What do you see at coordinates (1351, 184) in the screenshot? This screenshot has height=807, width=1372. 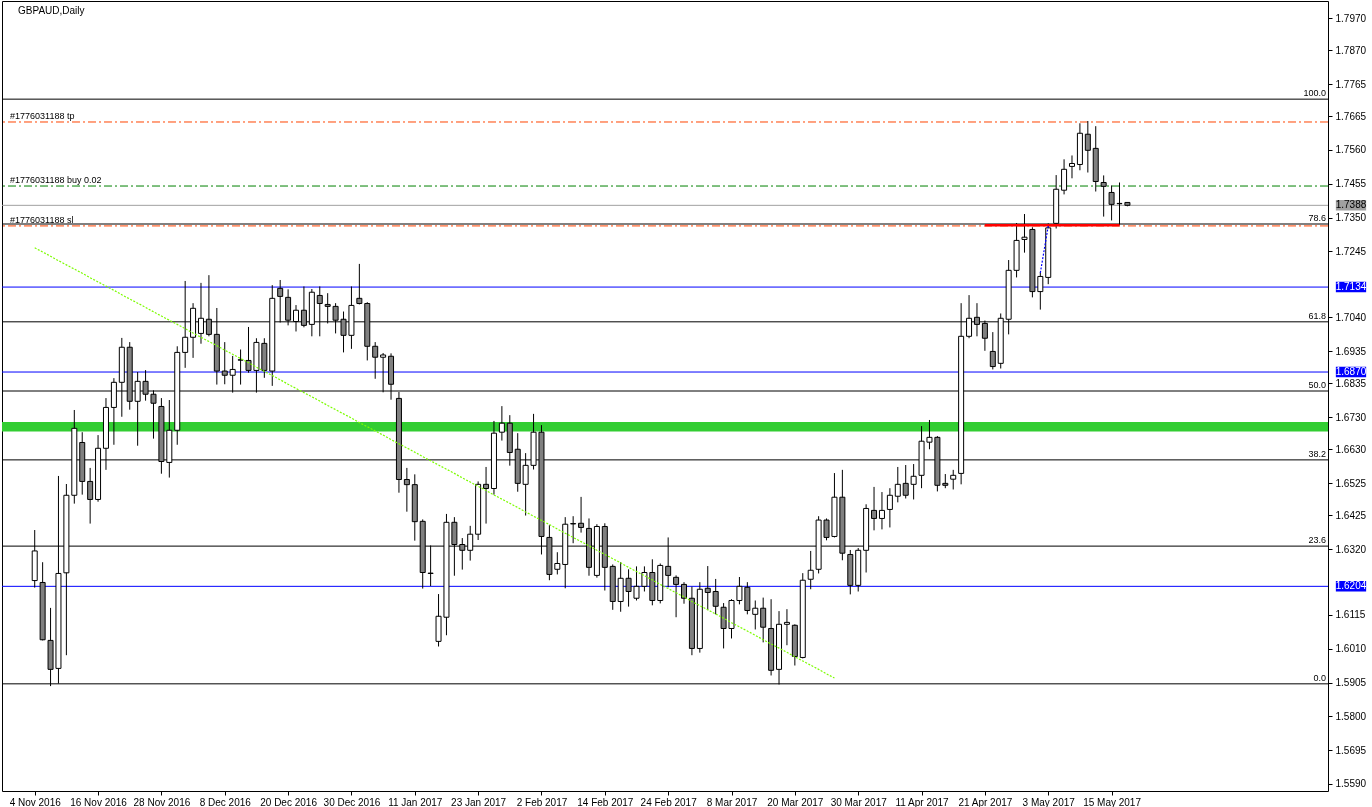 I see `y-tick-label: 1.7455` at bounding box center [1351, 184].